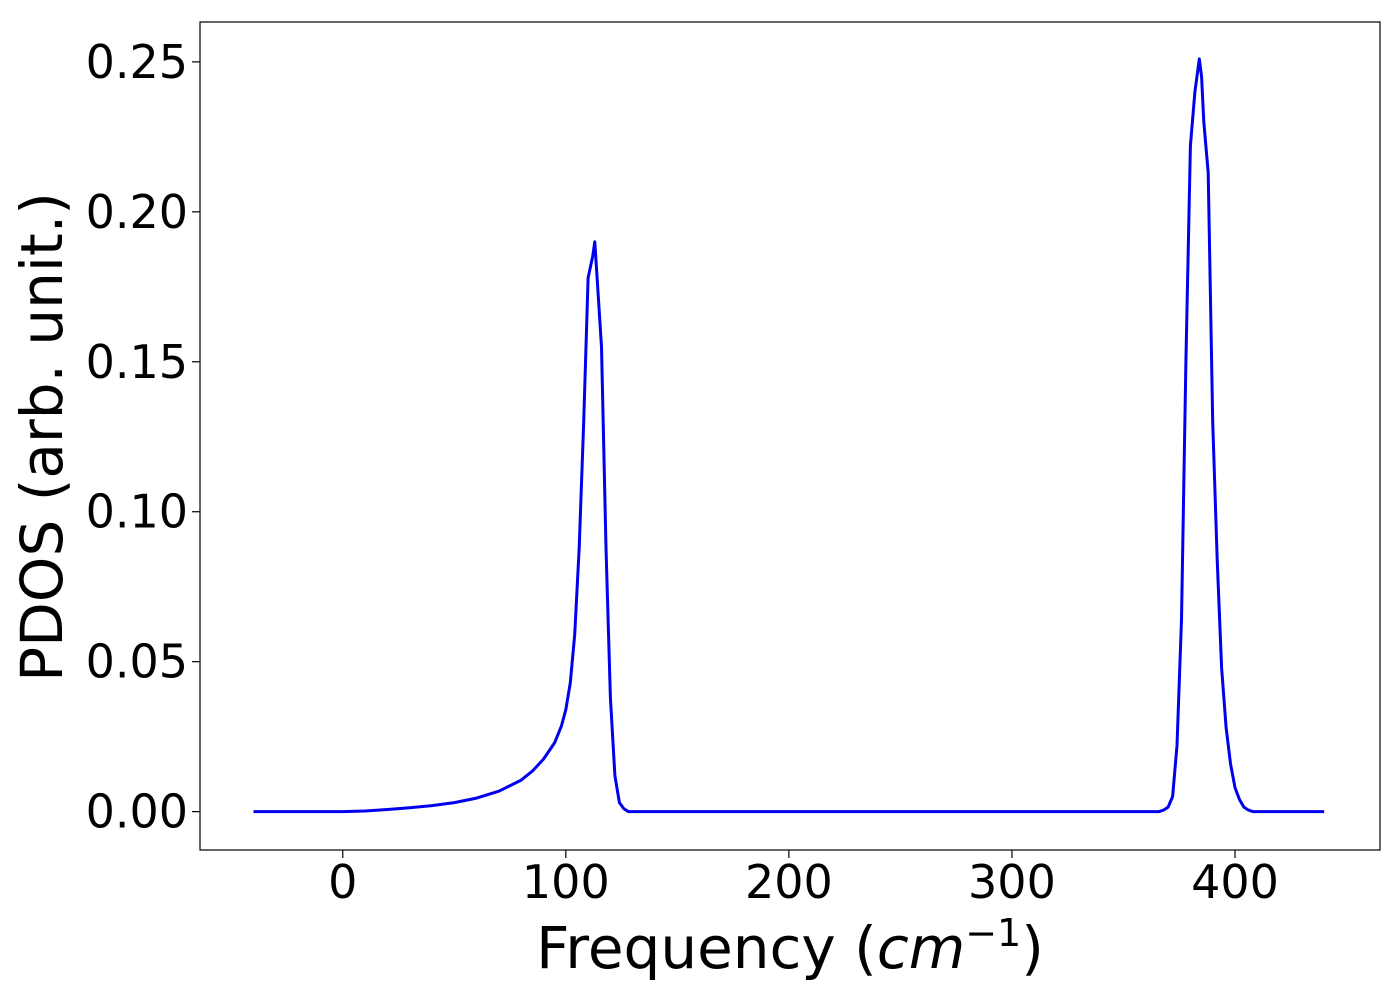  What do you see at coordinates (342, 882) in the screenshot?
I see `x-tick-label: 0` at bounding box center [342, 882].